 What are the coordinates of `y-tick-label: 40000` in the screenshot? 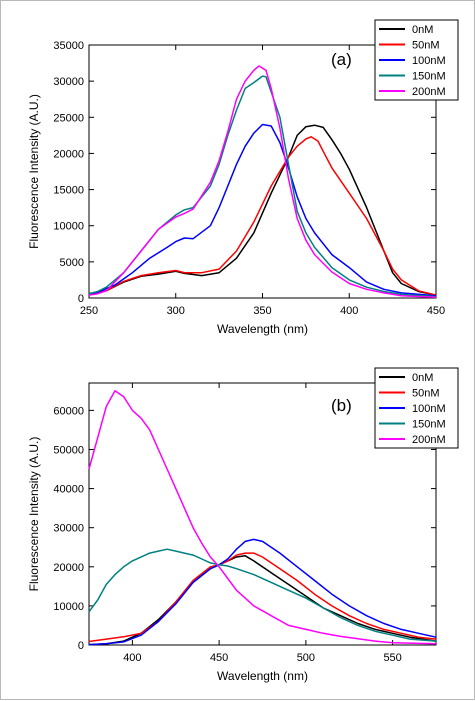 It's located at (68, 490).